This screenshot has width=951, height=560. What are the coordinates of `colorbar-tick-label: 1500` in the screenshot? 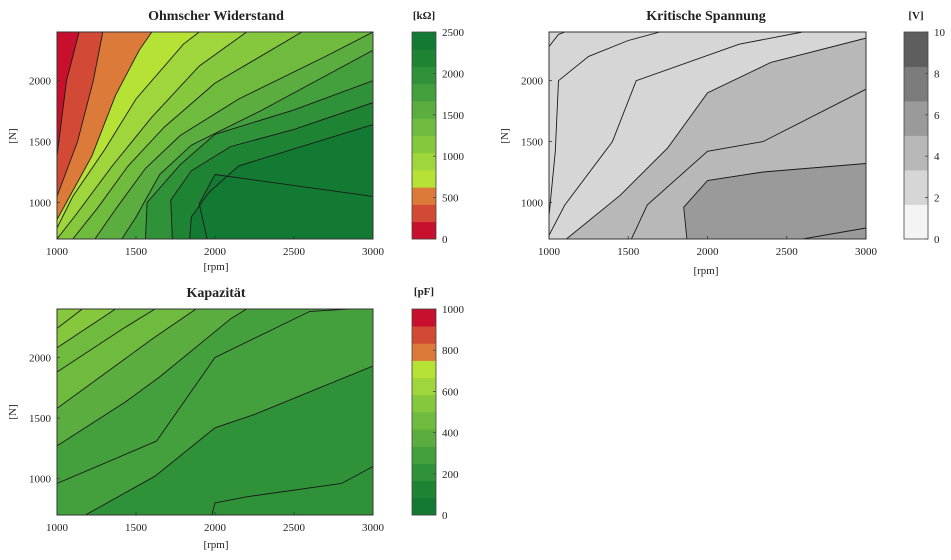 It's located at (453, 116).